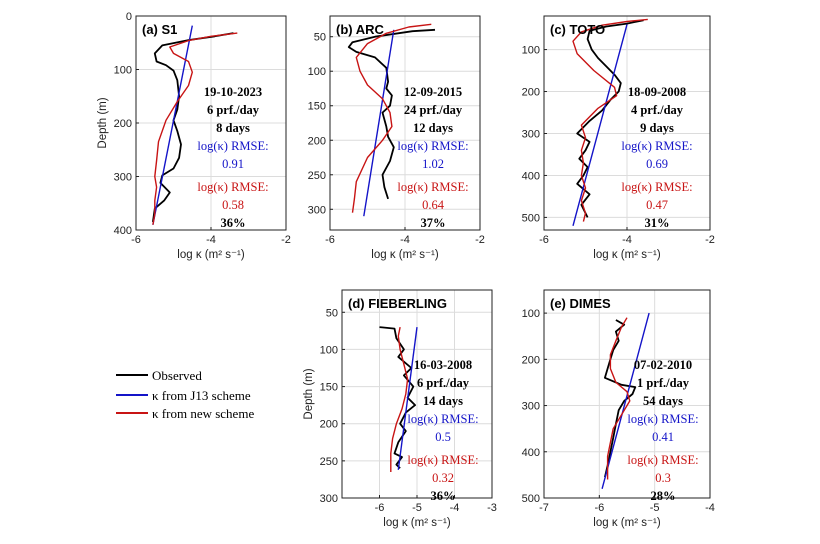  I want to click on annotation-new-value: 0.32, so click(443, 478).